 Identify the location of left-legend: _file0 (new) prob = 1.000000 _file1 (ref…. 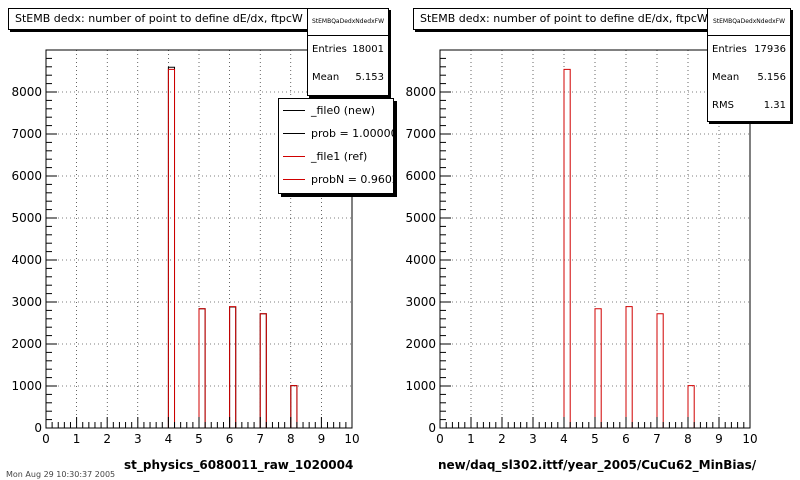
(336, 146).